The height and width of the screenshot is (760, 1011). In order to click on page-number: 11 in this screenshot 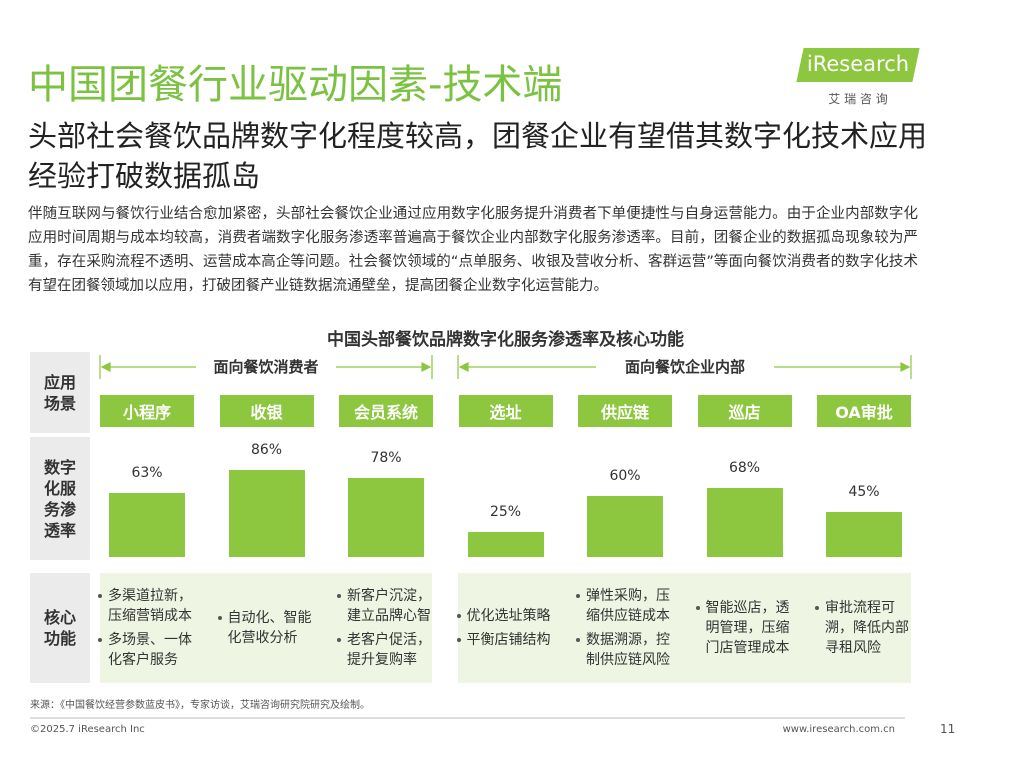, I will do `click(948, 729)`.